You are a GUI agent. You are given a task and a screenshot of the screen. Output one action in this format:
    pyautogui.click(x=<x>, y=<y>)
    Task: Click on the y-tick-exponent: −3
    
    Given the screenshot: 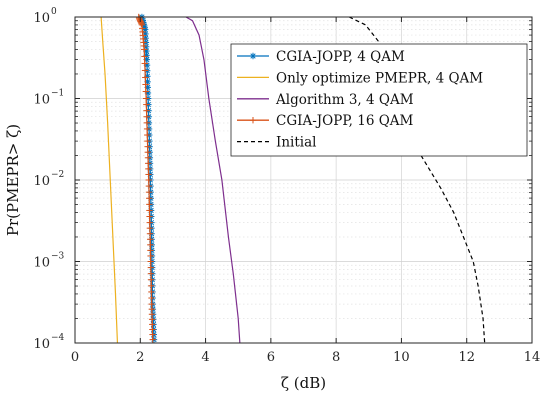 What is the action you would take?
    pyautogui.click(x=58, y=257)
    